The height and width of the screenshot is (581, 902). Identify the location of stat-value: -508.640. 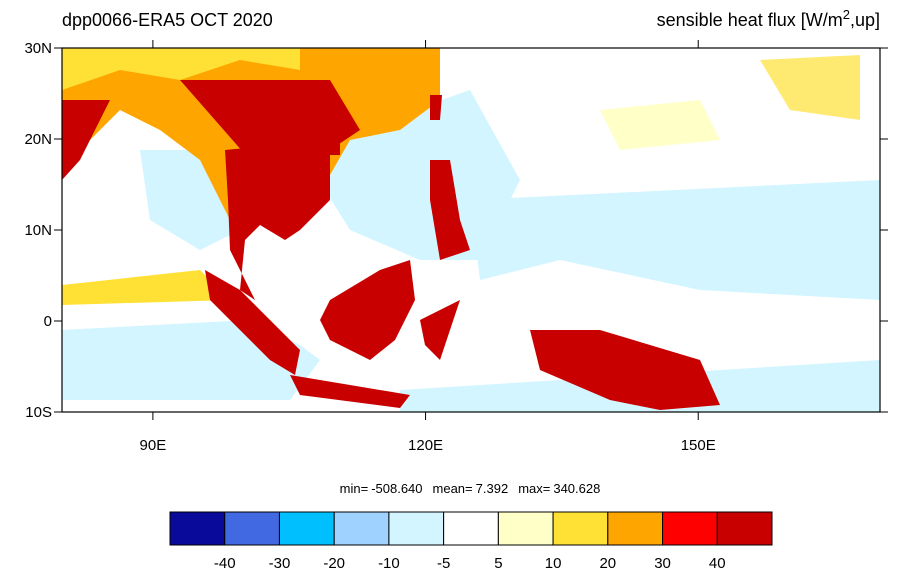
(396, 488).